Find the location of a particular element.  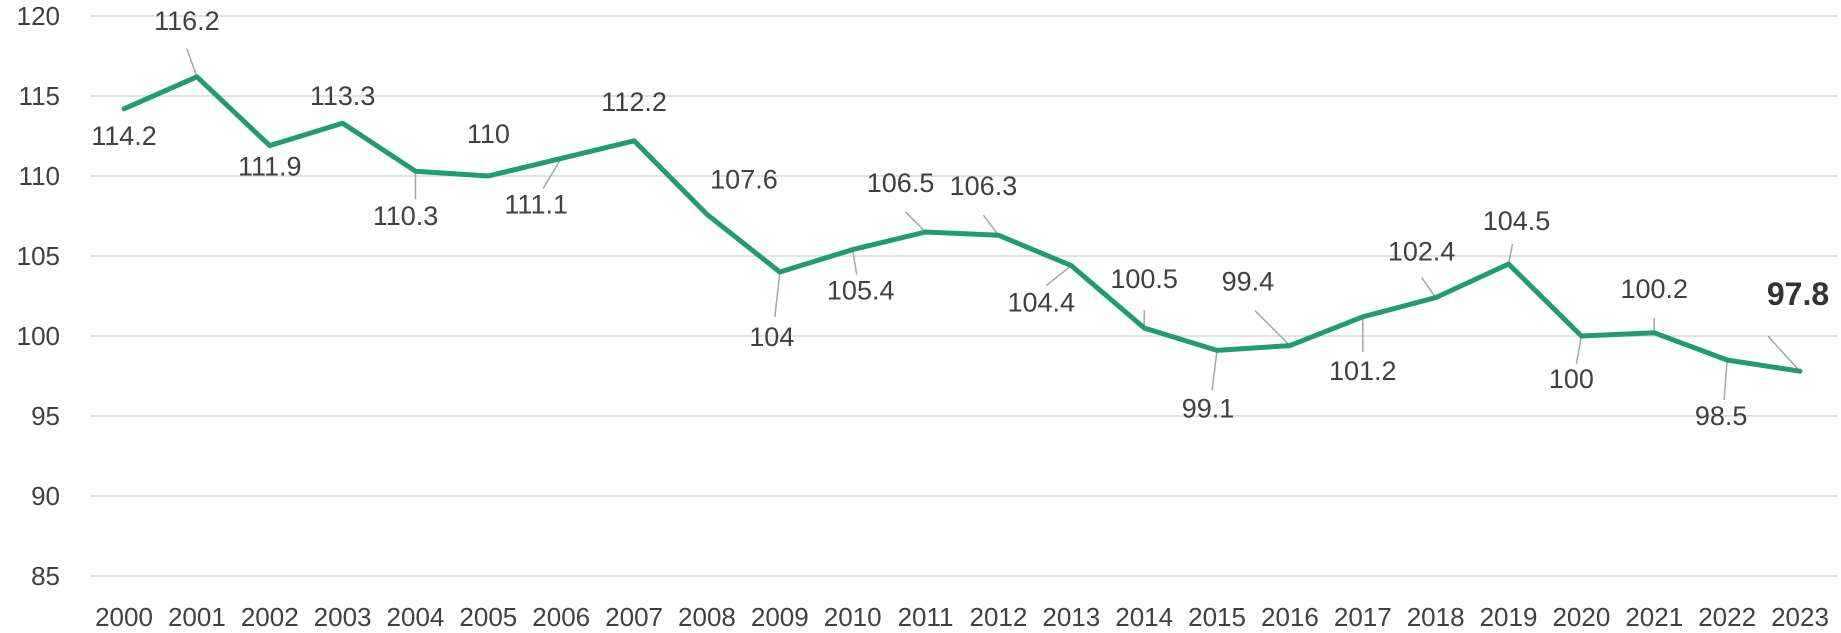

y-tick-label: 100 is located at coordinates (38, 336).